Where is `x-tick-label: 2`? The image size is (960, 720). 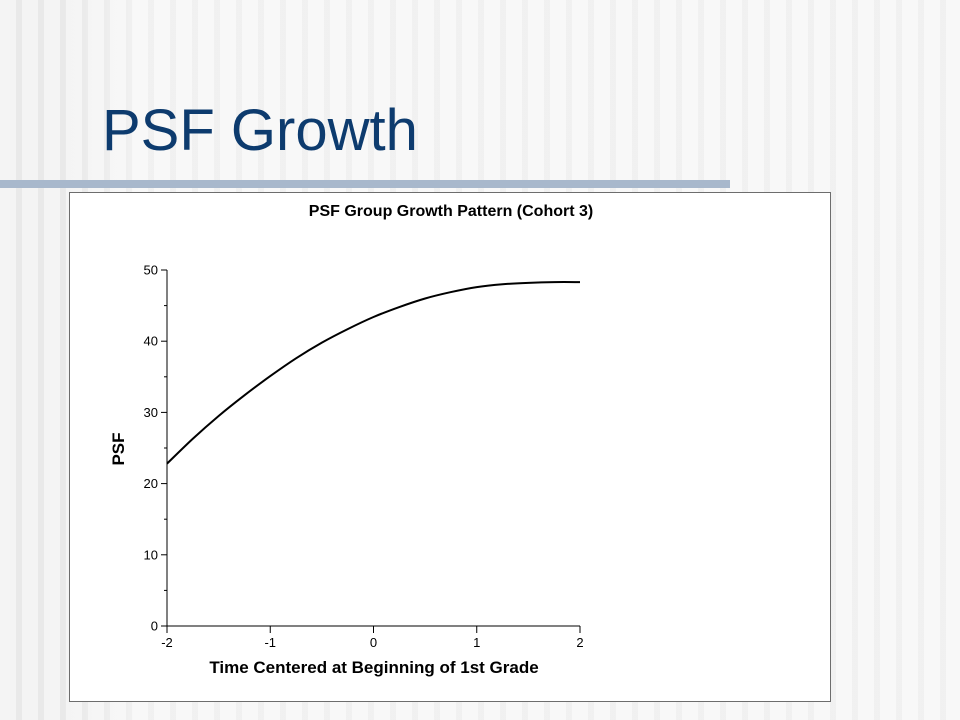
x-tick-label: 2 is located at coordinates (579, 642).